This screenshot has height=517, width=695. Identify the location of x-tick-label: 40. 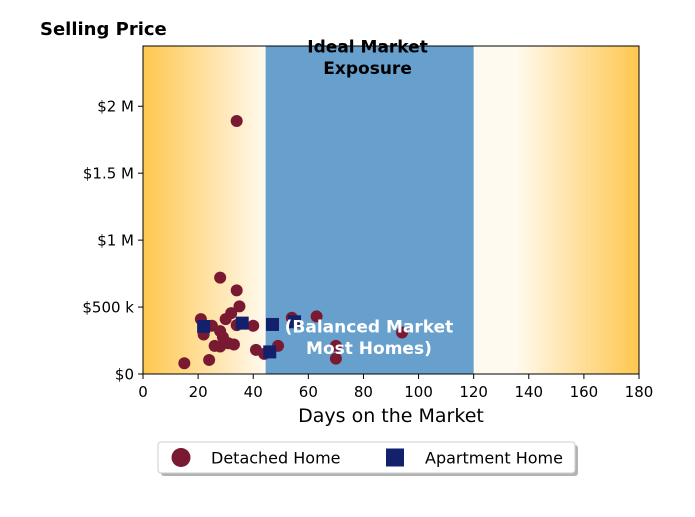
(253, 392).